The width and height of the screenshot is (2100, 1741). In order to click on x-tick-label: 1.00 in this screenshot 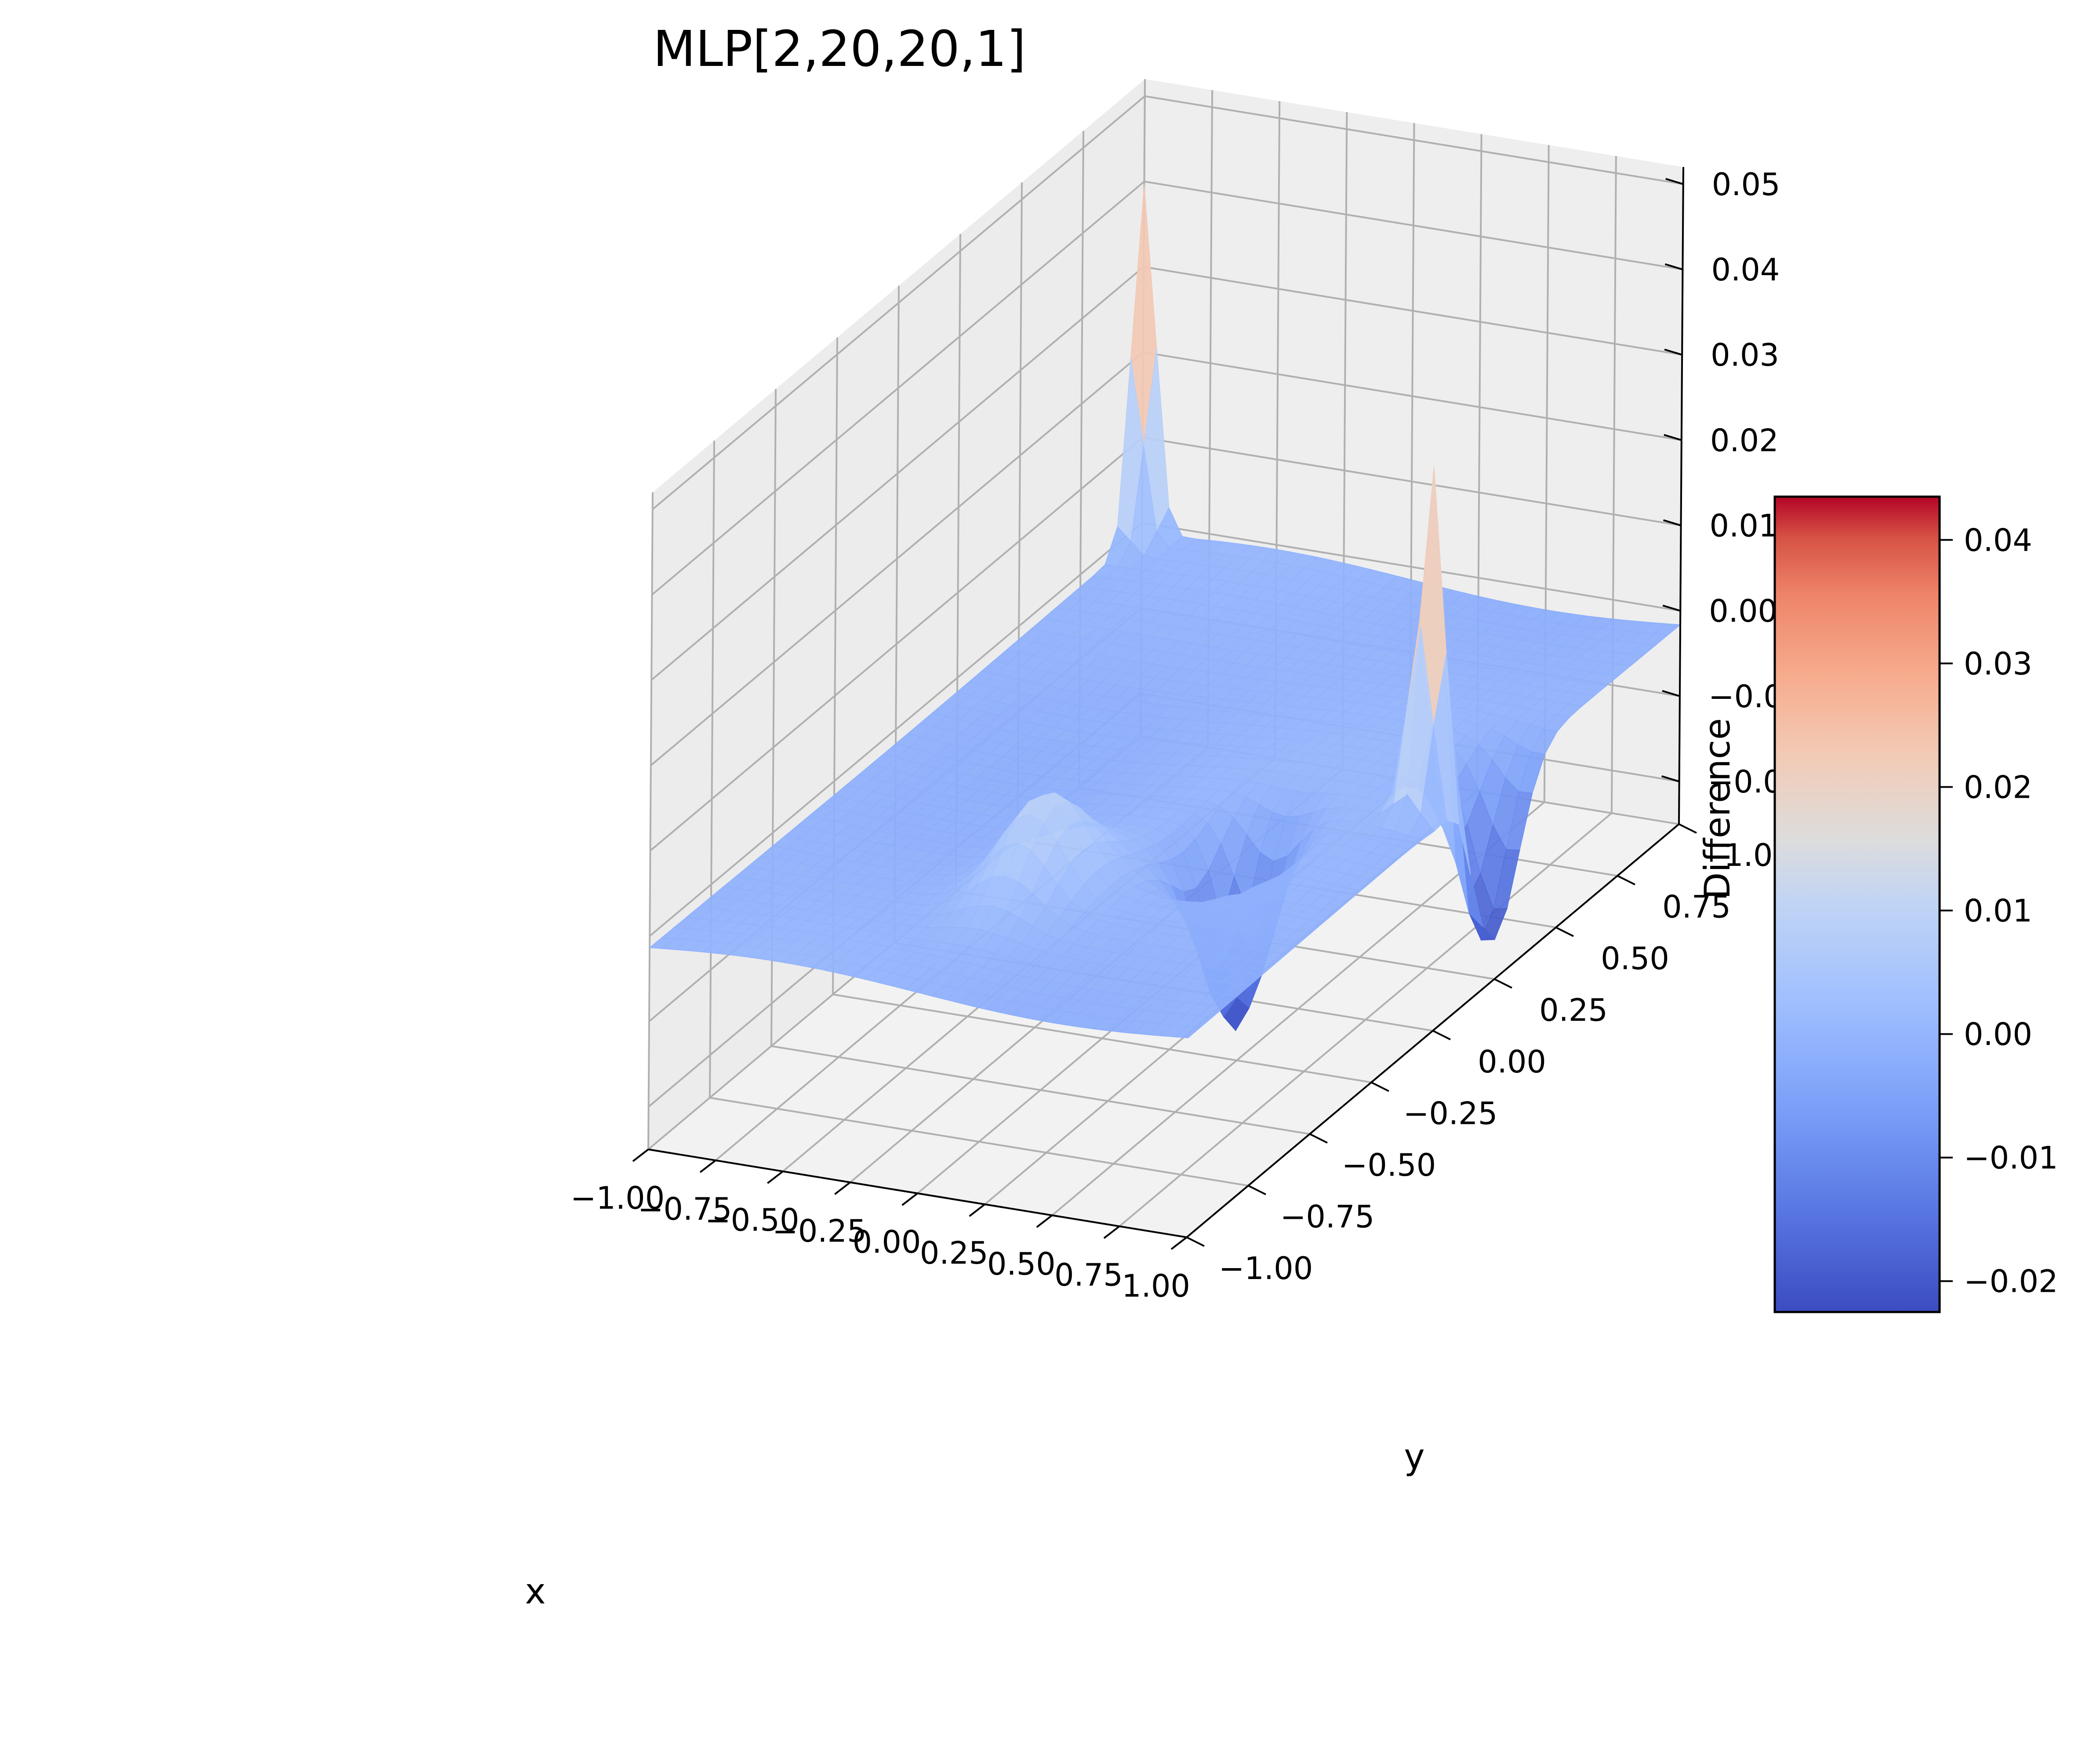, I will do `click(1156, 1286)`.